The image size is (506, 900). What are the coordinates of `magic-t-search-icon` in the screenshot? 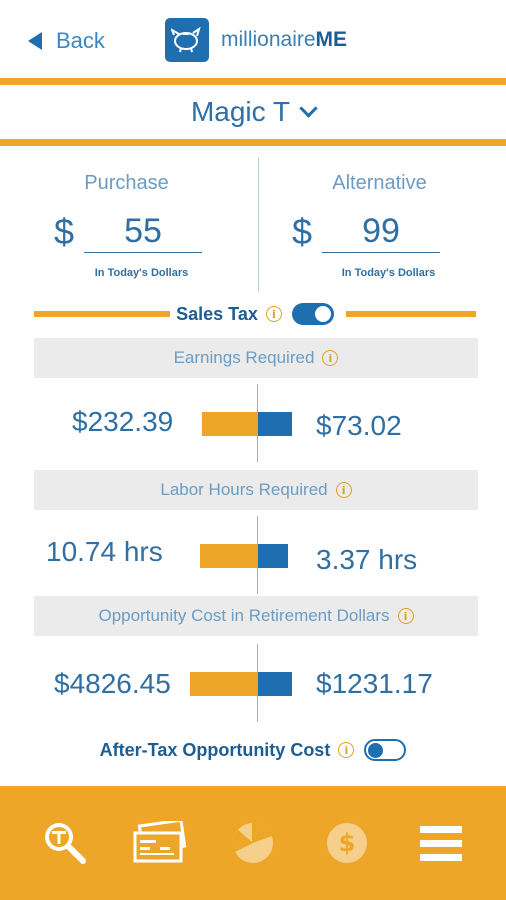 It's located at (65, 843).